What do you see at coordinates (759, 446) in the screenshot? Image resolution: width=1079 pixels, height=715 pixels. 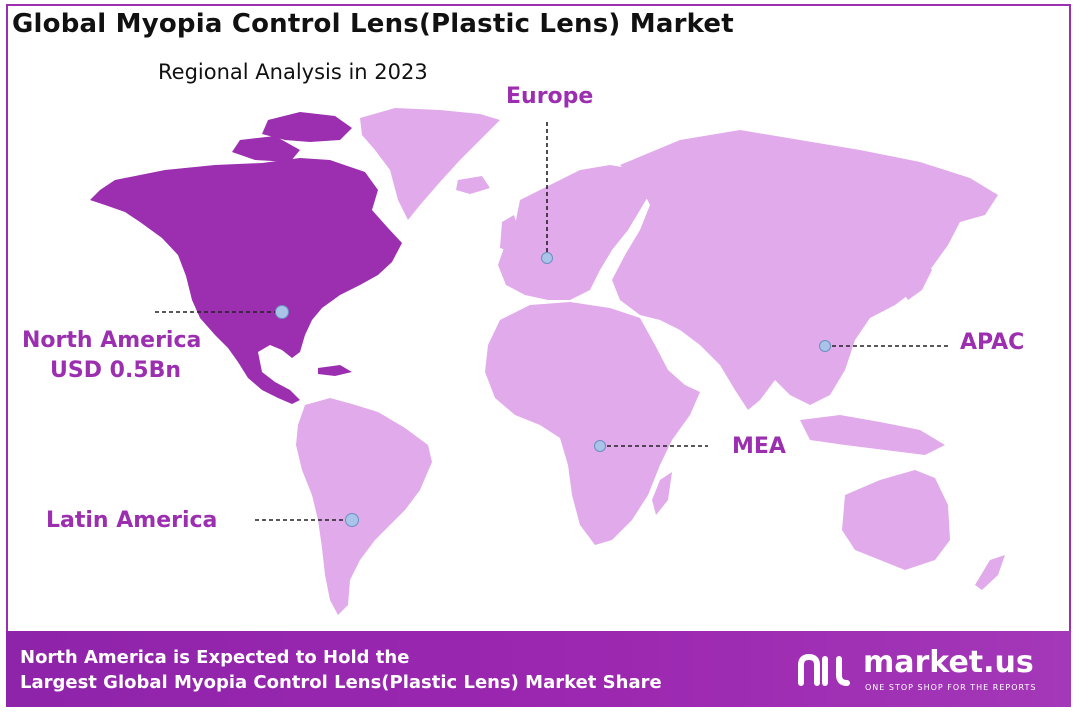 I see `region-label-mea: MEA` at bounding box center [759, 446].